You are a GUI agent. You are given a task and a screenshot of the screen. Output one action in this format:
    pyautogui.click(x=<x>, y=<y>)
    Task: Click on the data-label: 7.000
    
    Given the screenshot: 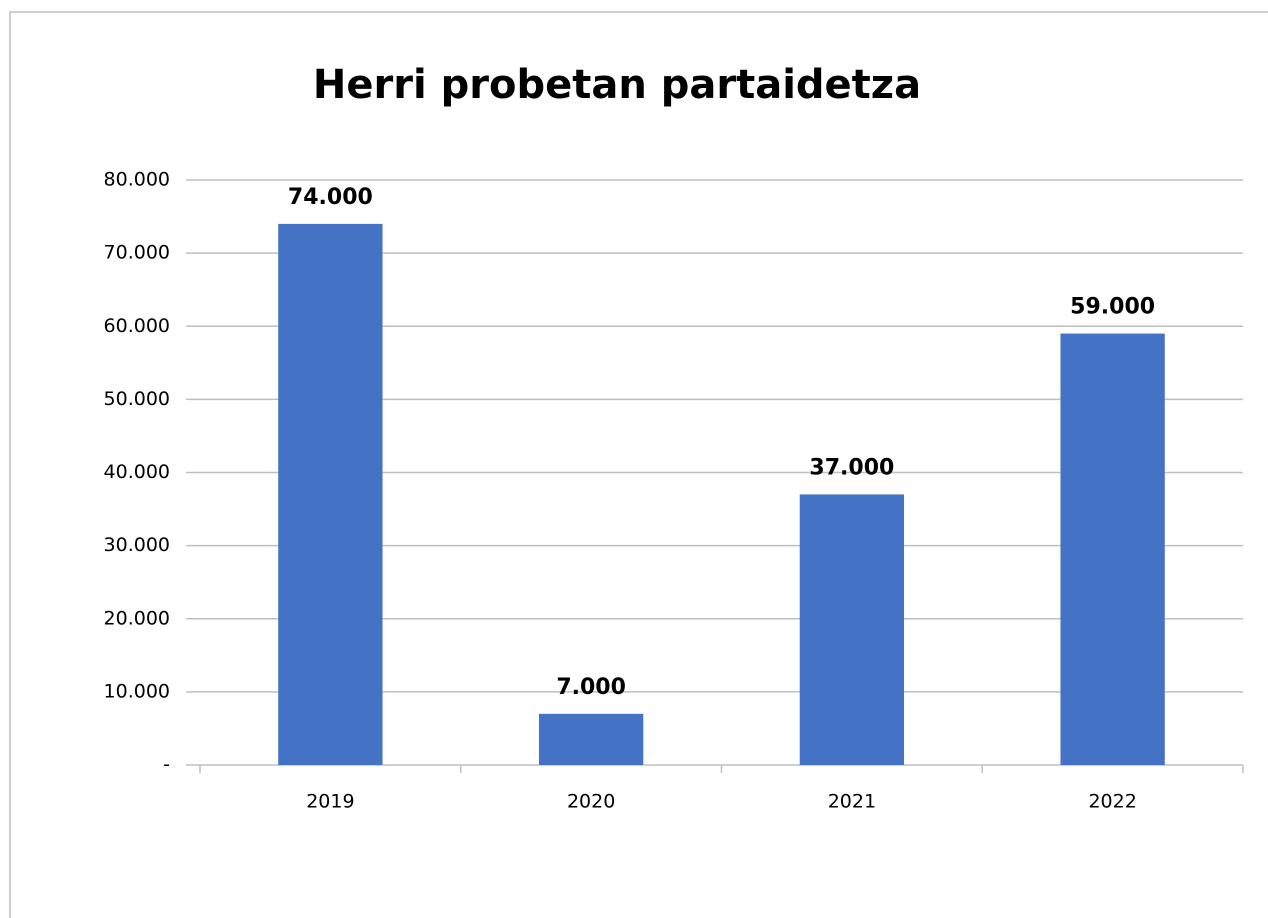 What is the action you would take?
    pyautogui.click(x=591, y=687)
    